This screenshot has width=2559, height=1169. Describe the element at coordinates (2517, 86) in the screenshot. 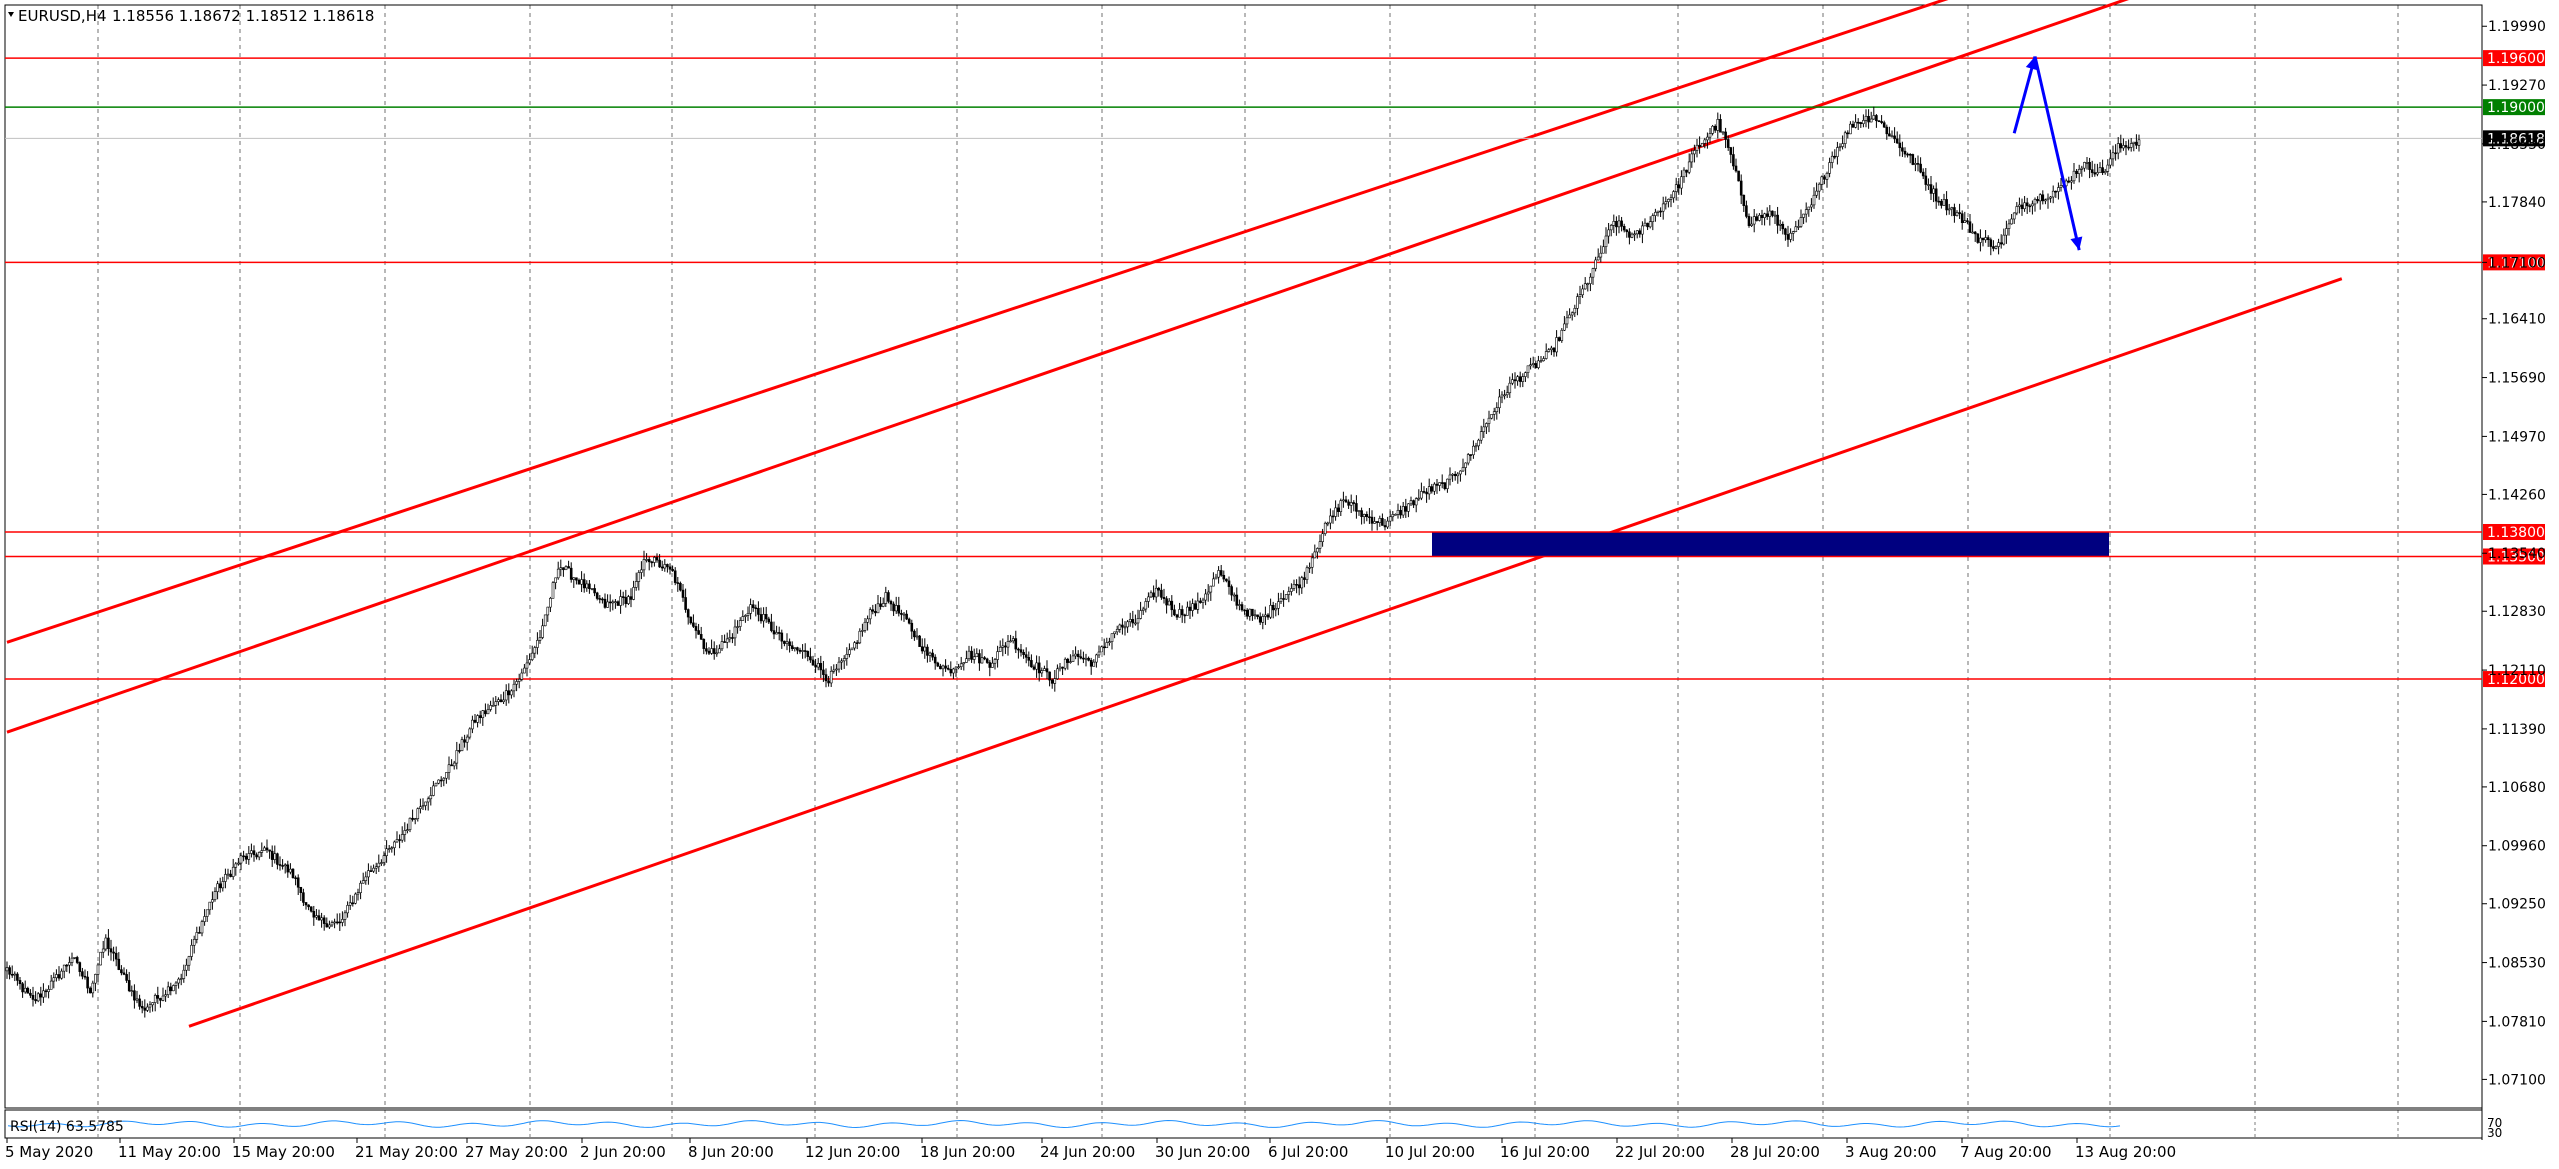

I see `price-tick-label: 1.19270` at that location.